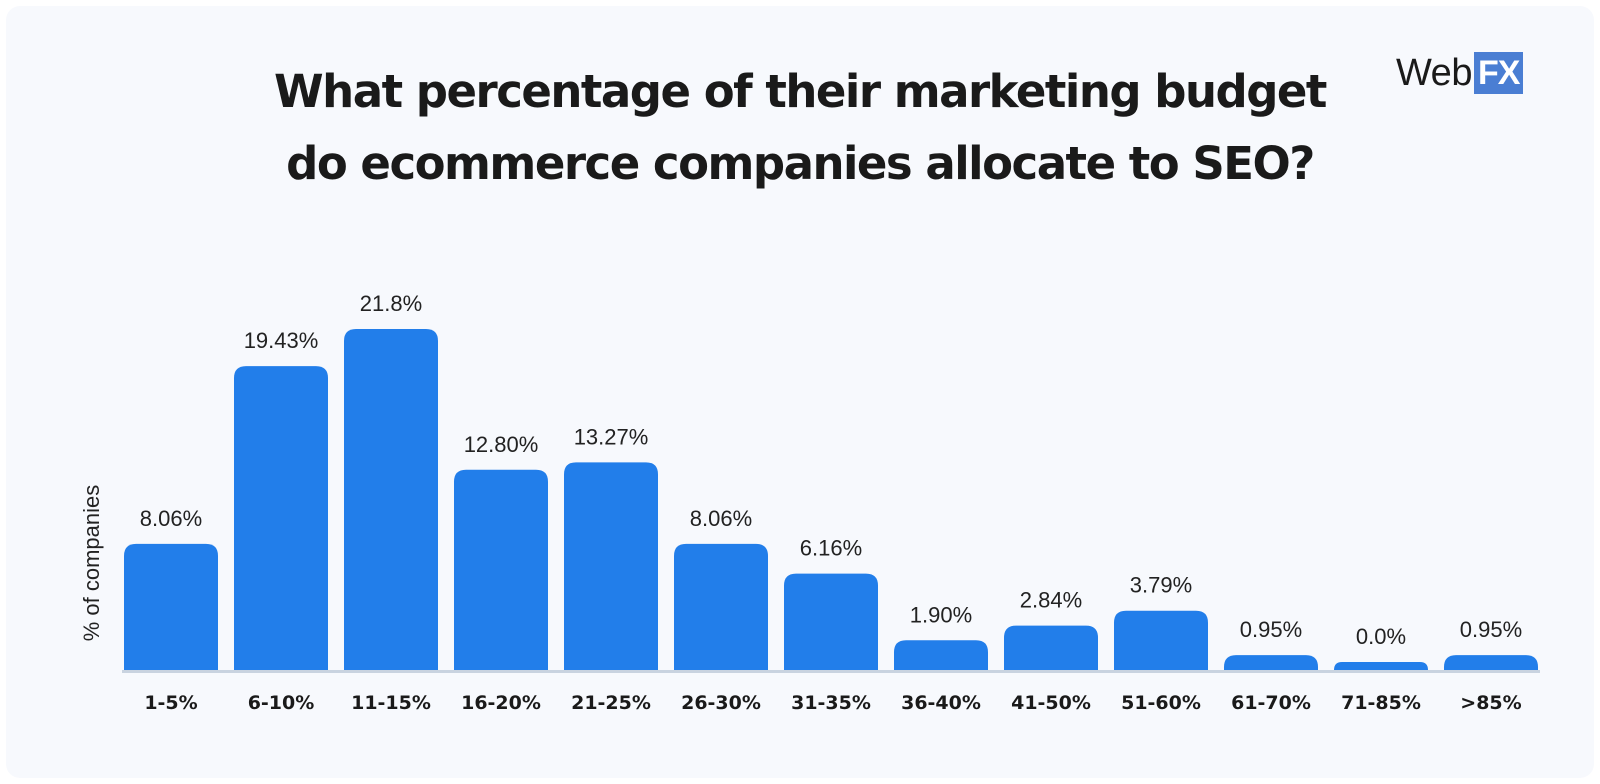  I want to click on category-label-71-85: 71-85%, so click(1381, 703).